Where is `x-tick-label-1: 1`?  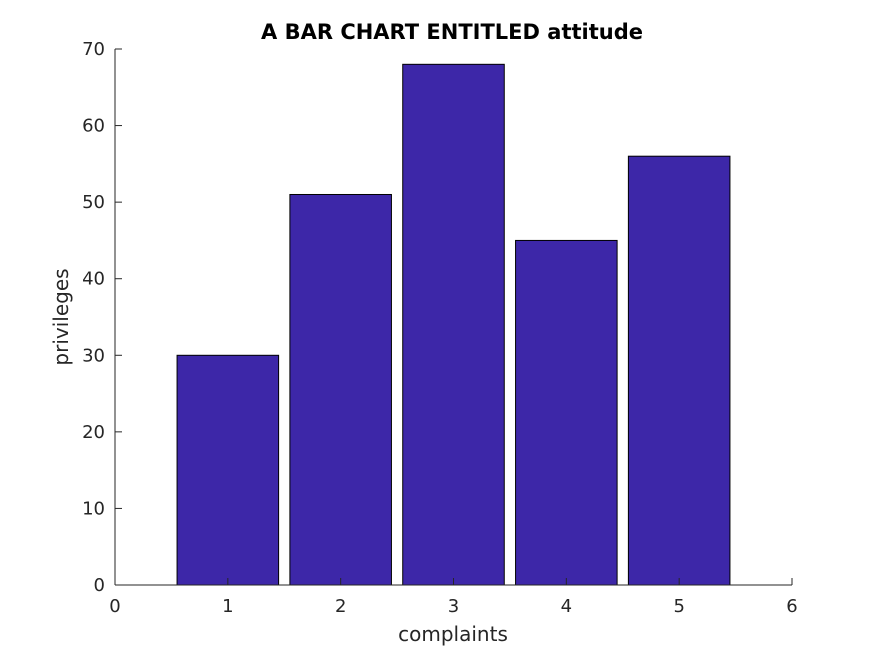
x-tick-label-1: 1 is located at coordinates (227, 606).